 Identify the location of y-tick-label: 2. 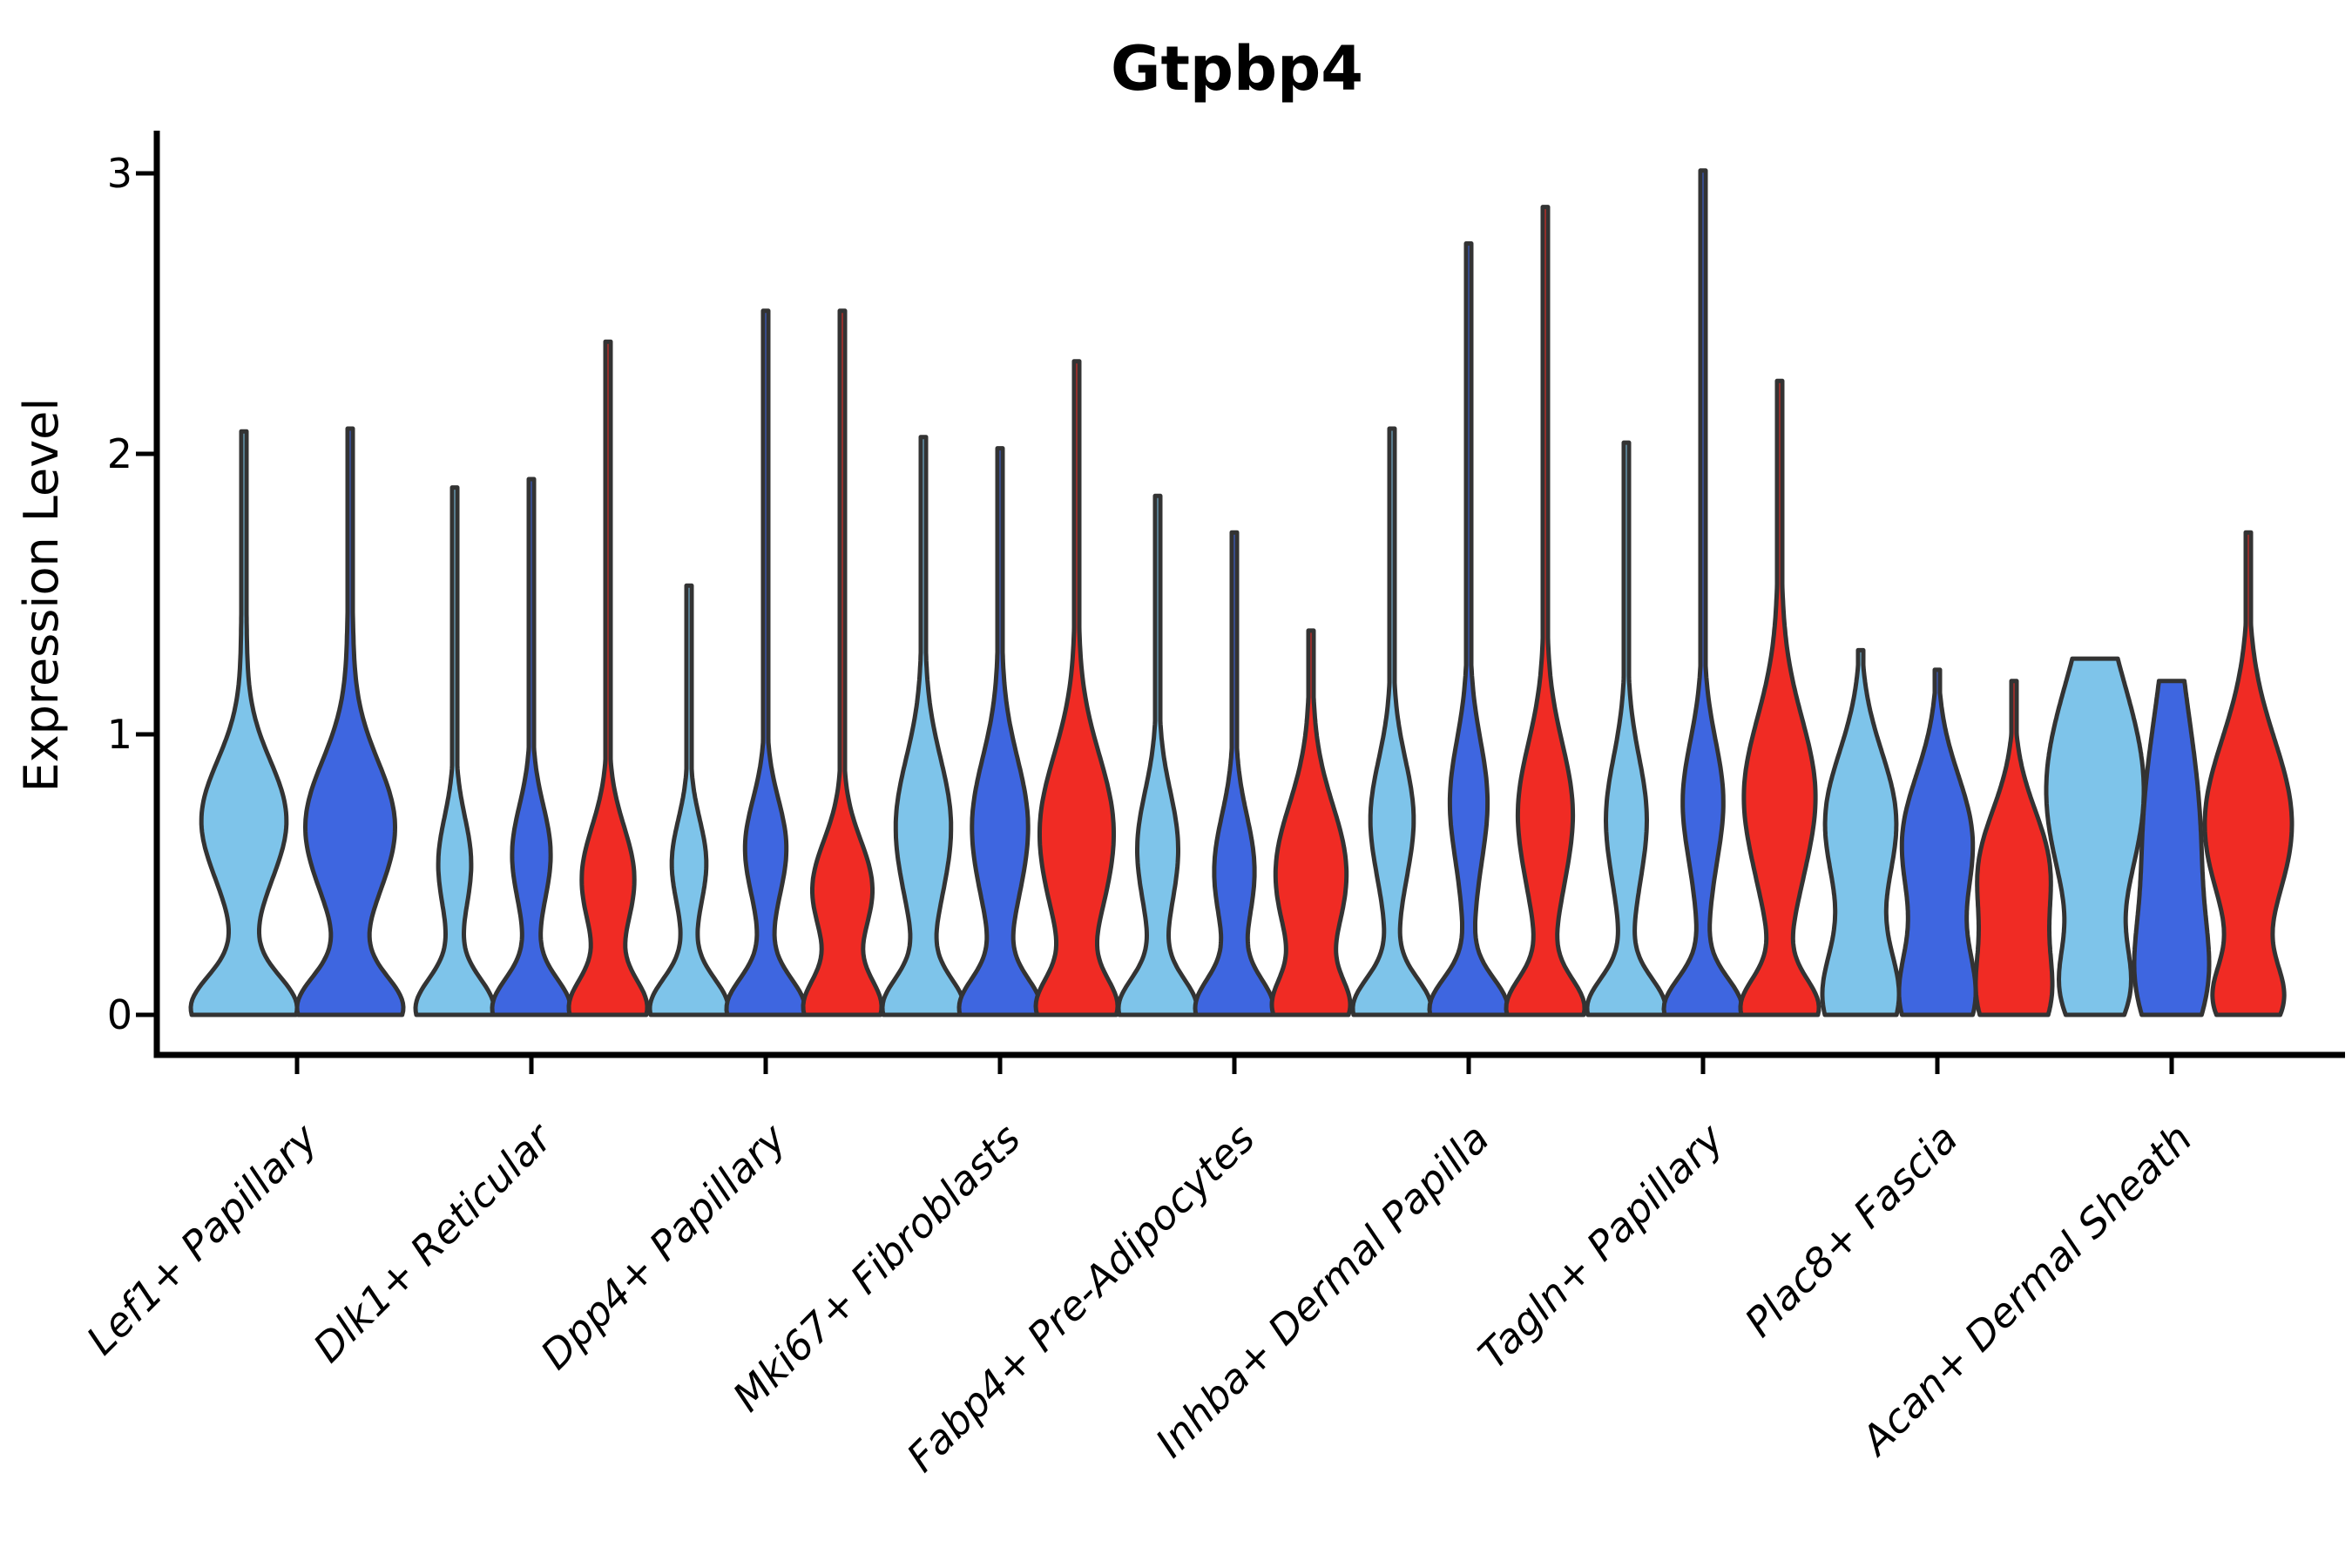
(119, 453).